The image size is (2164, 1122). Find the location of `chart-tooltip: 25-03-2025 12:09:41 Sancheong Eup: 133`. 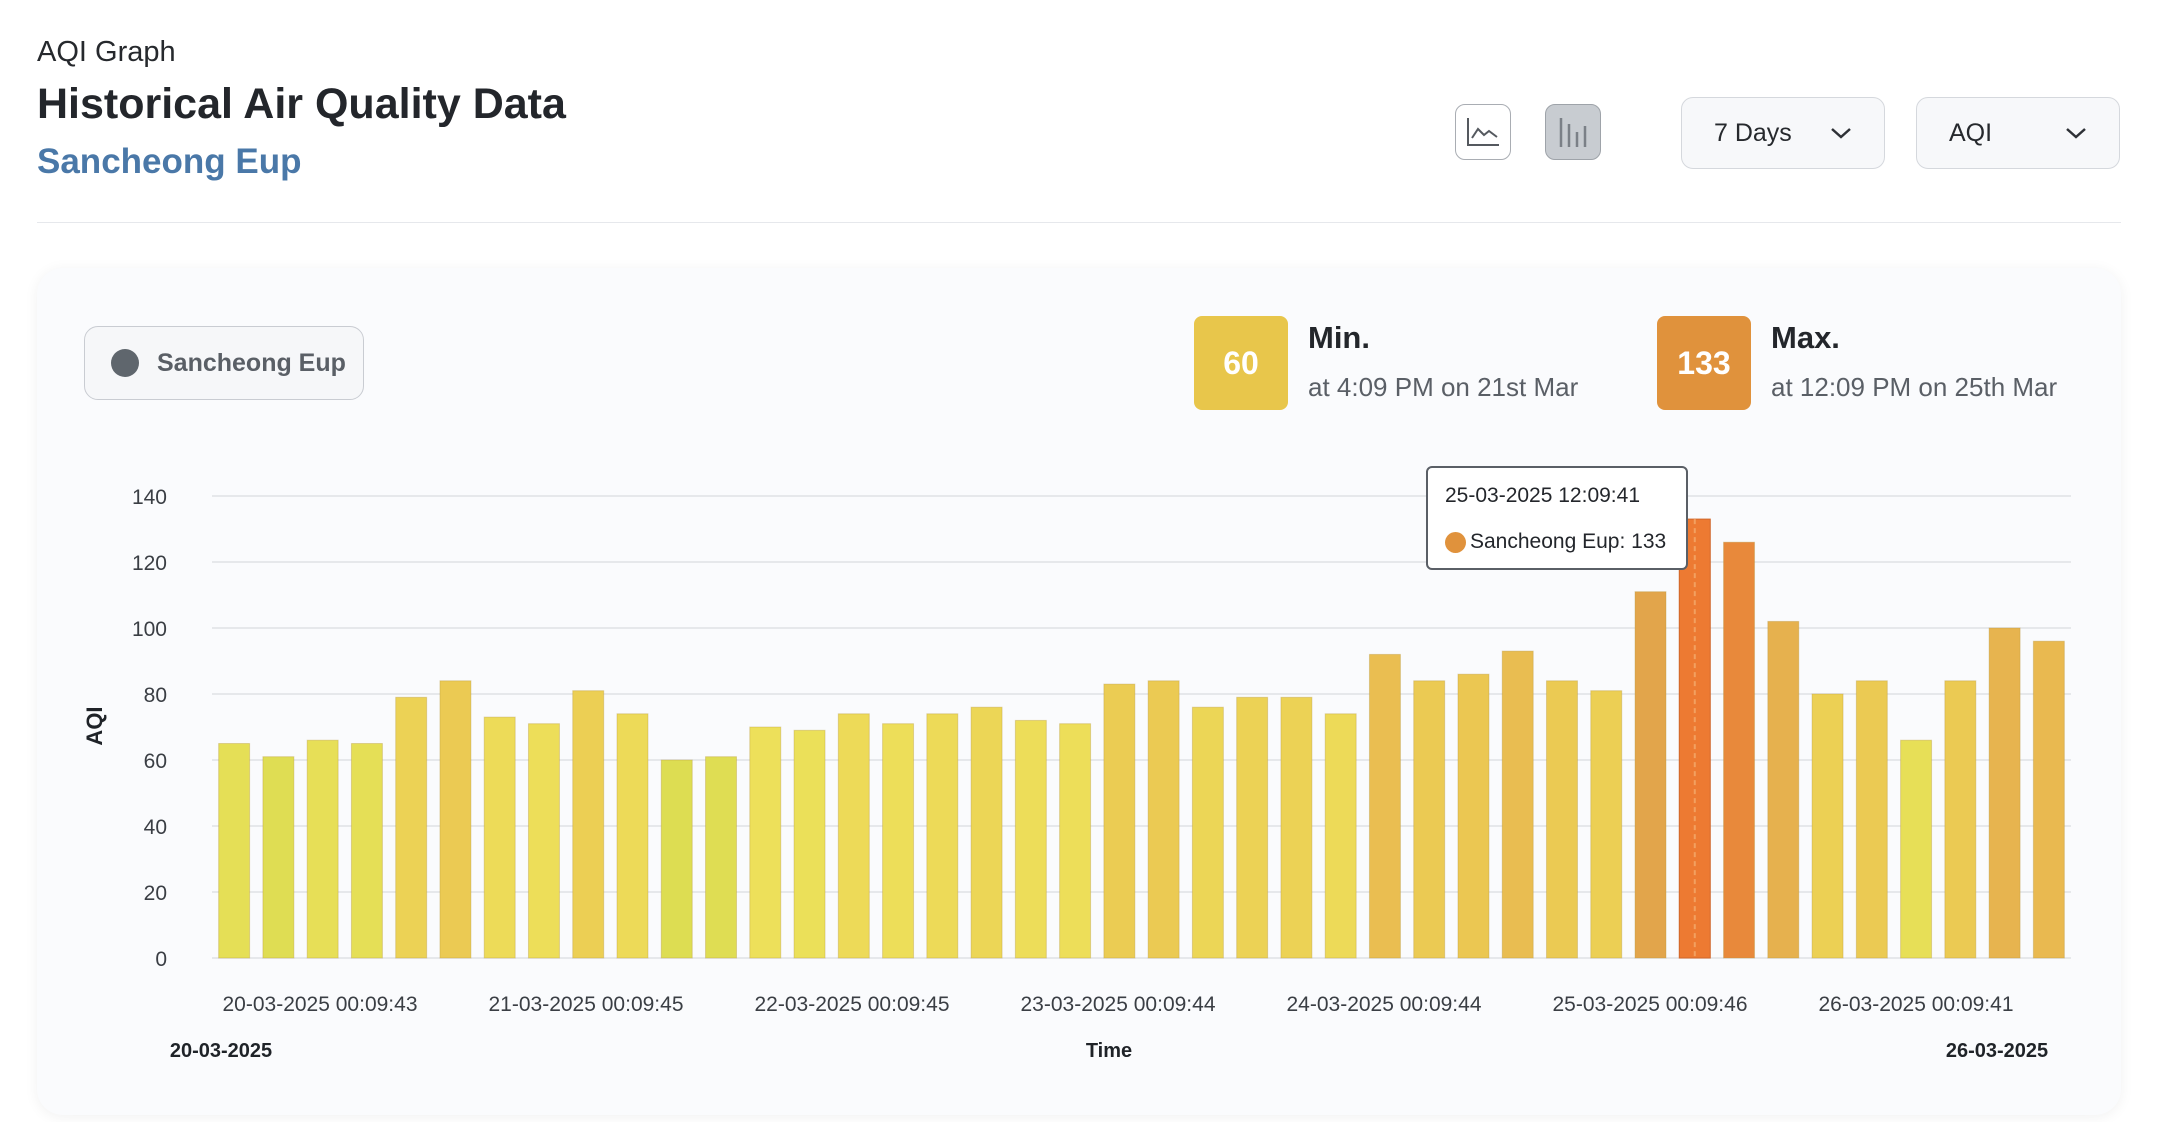

chart-tooltip: 25-03-2025 12:09:41 Sancheong Eup: 133 is located at coordinates (1557, 518).